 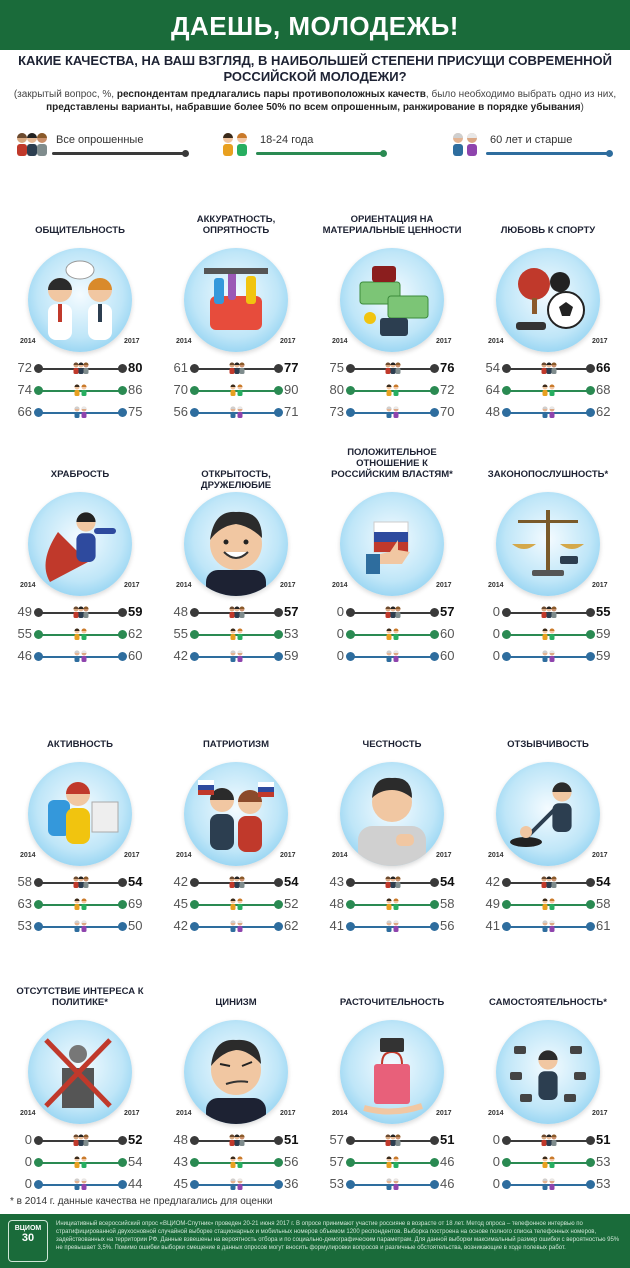 I want to click on value-row-old: 73 70, so click(x=392, y=412).